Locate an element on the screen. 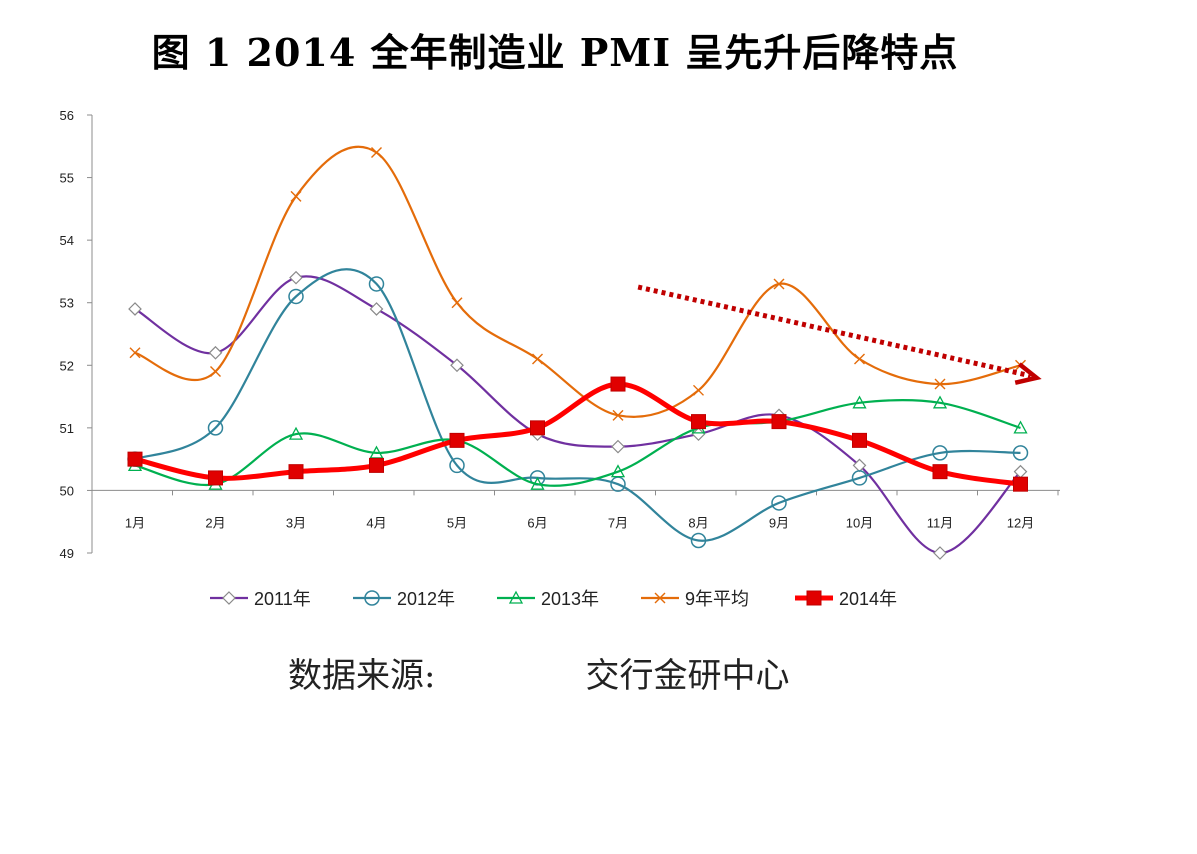 The image size is (1197, 854). legend-label: 2013年 is located at coordinates (570, 599).